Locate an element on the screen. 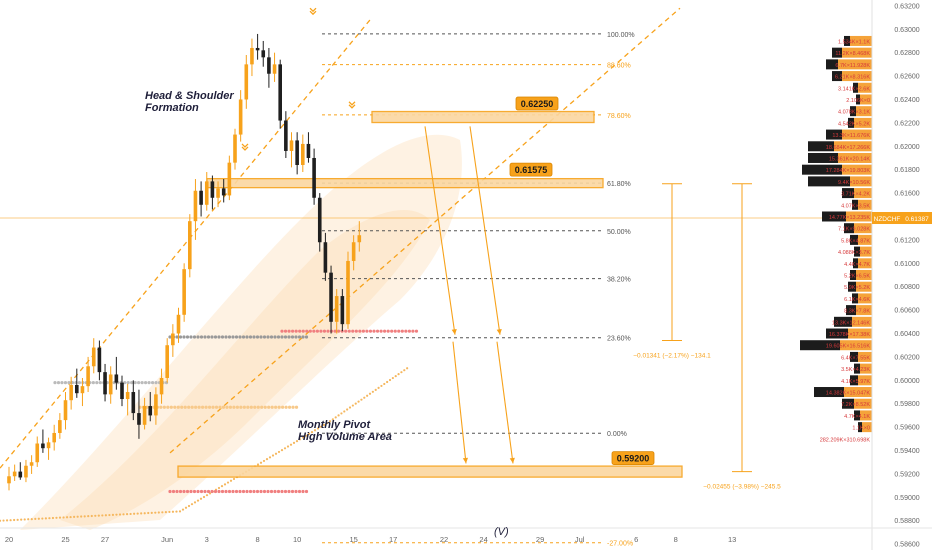 This screenshot has height=550, width=932. measure-label: −0.02455 (−3.98%) −245.5 is located at coordinates (742, 487).